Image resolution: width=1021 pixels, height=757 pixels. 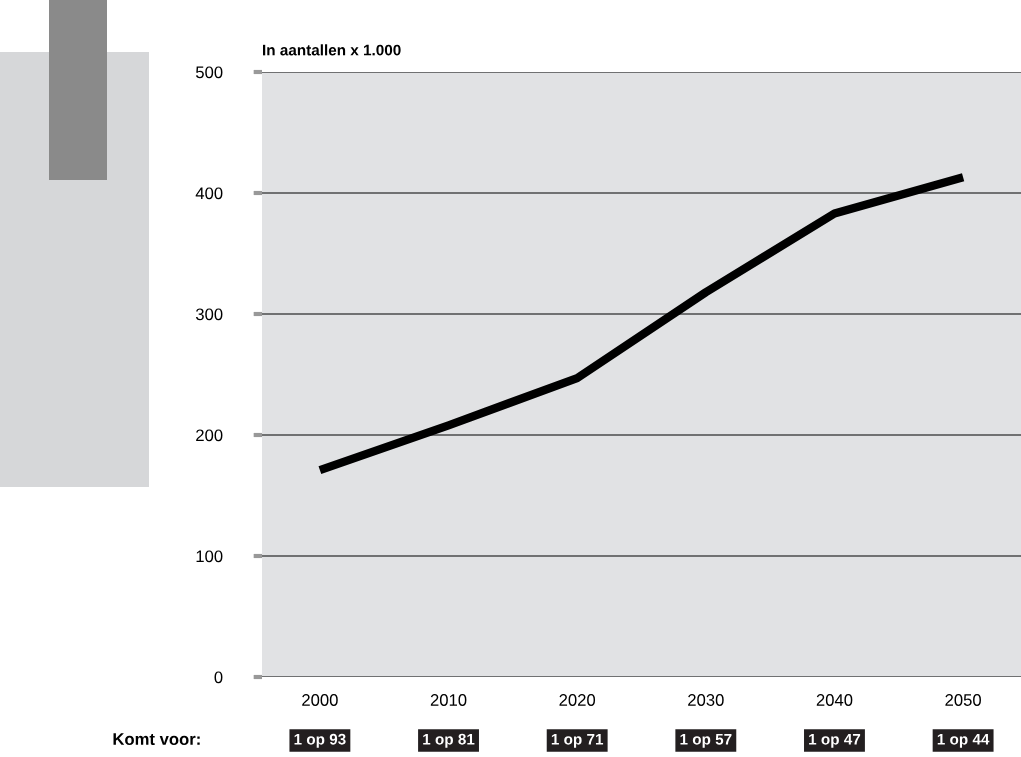 What do you see at coordinates (834, 700) in the screenshot?
I see `x-tick-label: 2040` at bounding box center [834, 700].